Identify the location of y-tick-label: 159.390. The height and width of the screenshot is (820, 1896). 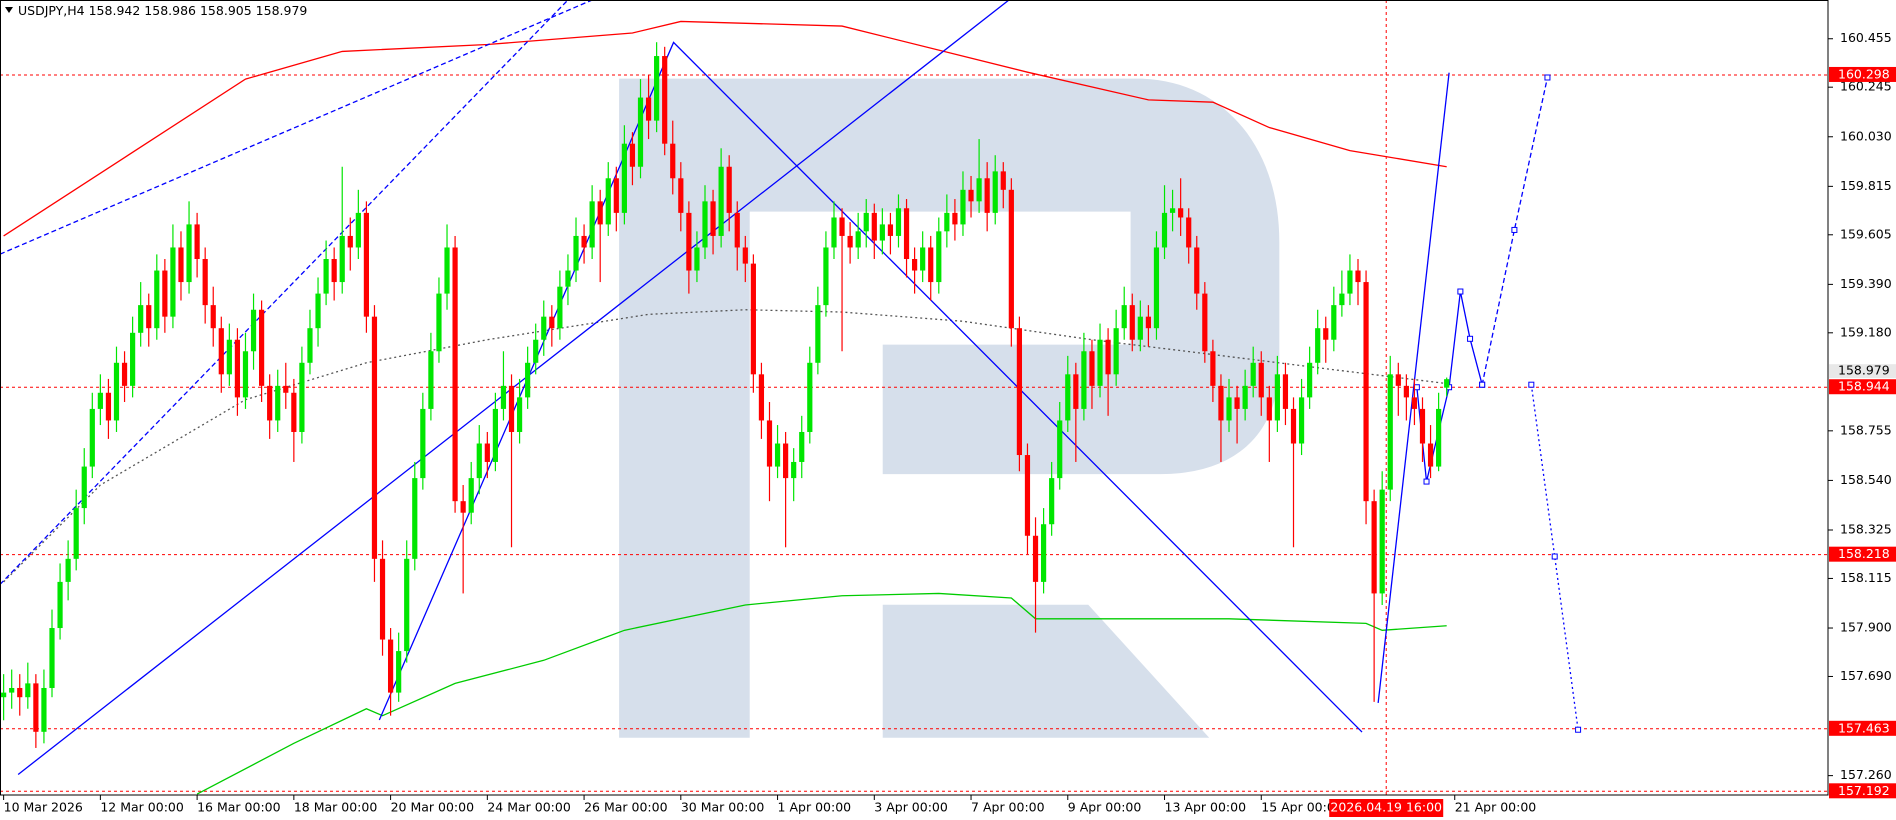
(1866, 283).